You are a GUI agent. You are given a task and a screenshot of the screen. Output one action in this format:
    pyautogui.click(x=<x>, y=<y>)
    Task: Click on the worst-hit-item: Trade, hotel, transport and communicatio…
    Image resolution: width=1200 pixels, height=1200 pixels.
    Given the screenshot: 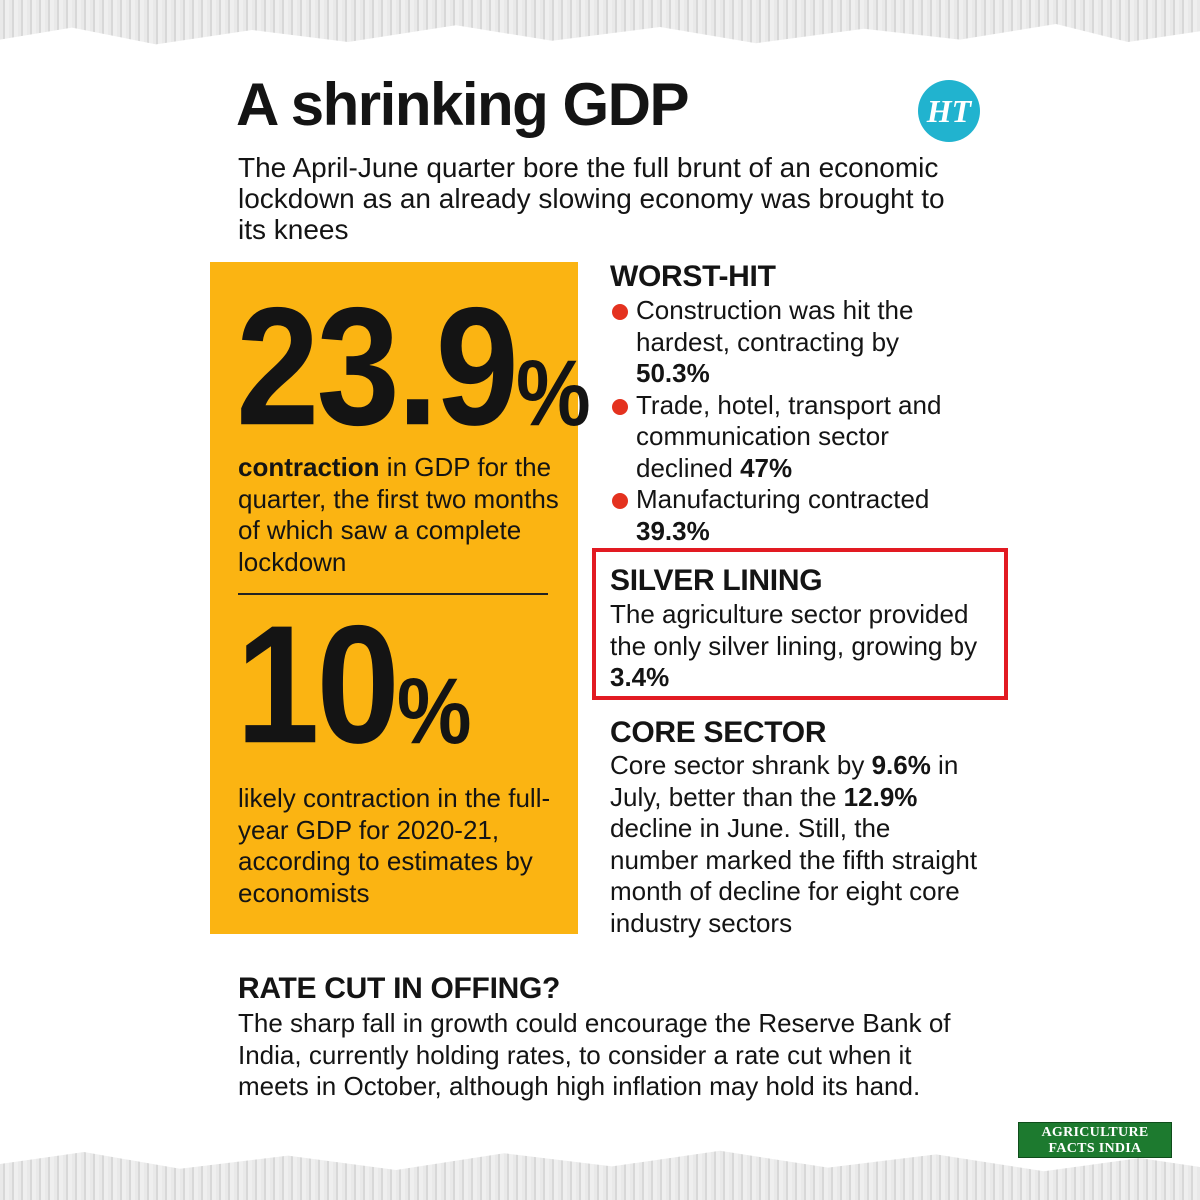 What is the action you would take?
    pyautogui.click(x=790, y=437)
    